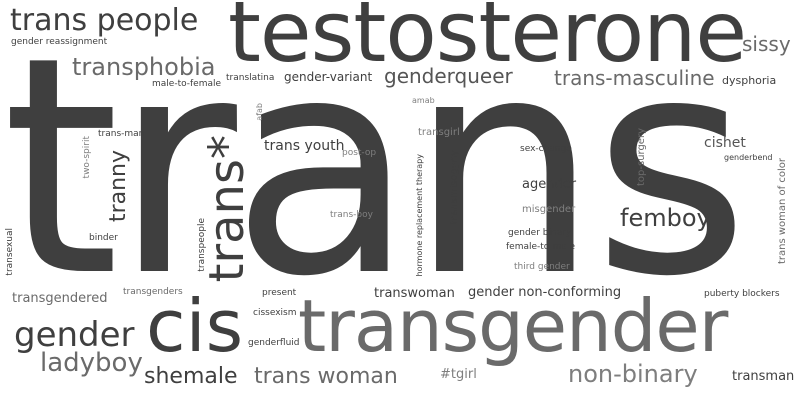  I want to click on word-transgenders: transgenders, so click(153, 292).